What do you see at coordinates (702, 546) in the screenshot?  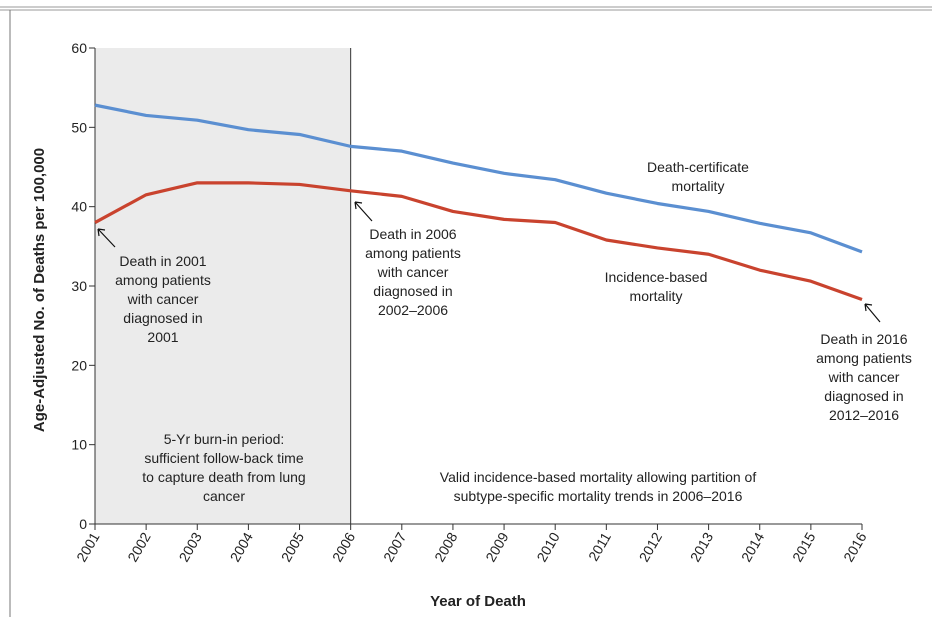 I see `x-tick-label: 2013` at bounding box center [702, 546].